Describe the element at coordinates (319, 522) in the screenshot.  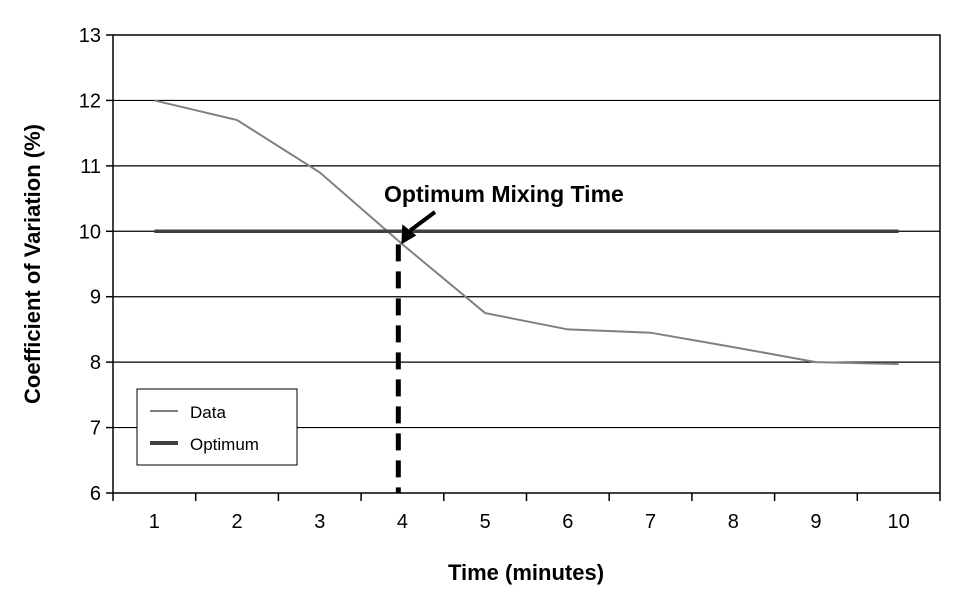
I see `x-tick-label: 3` at that location.